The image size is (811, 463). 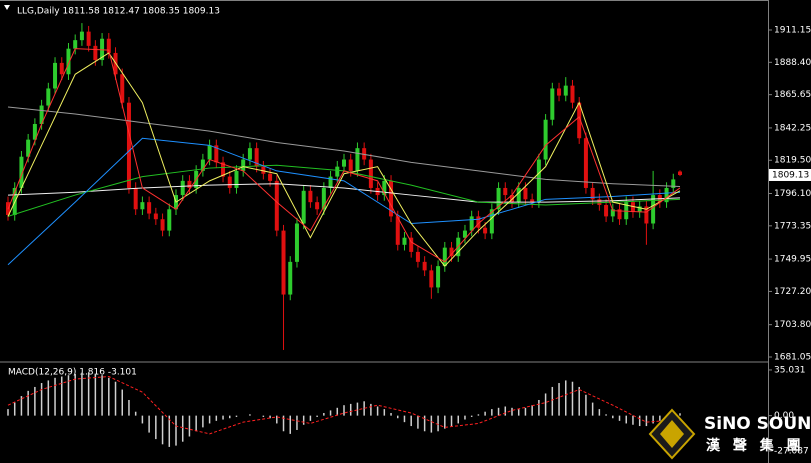 What do you see at coordinates (784, 416) in the screenshot?
I see `y-tick-label: 0.00` at bounding box center [784, 416].